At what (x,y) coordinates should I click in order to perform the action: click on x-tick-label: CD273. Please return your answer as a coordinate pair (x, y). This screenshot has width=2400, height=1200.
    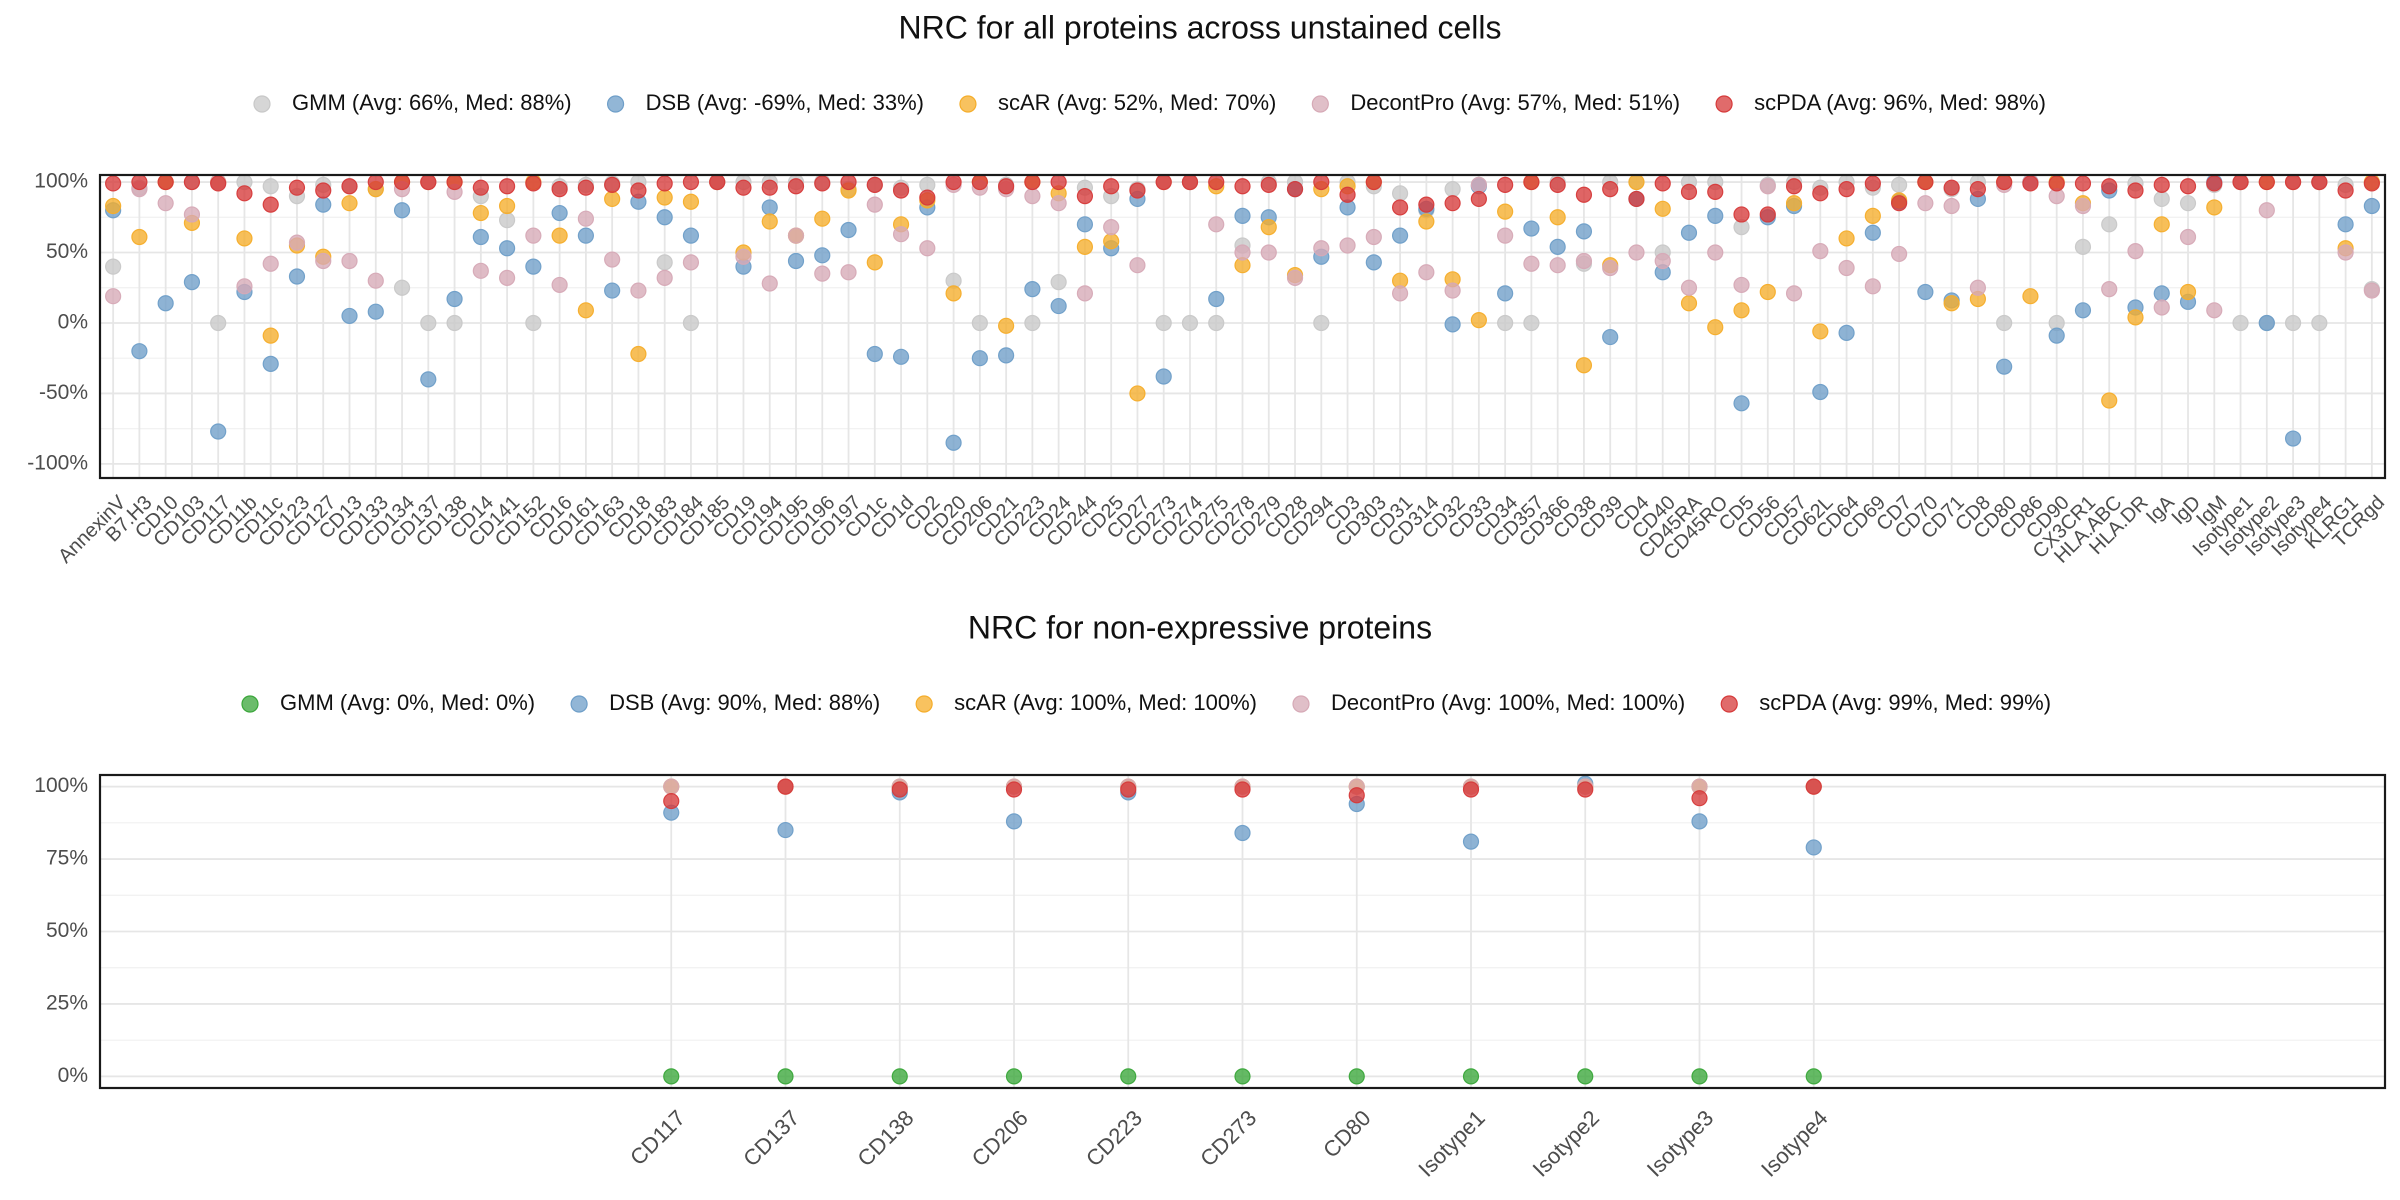
    Looking at the image, I should click on (1228, 1138).